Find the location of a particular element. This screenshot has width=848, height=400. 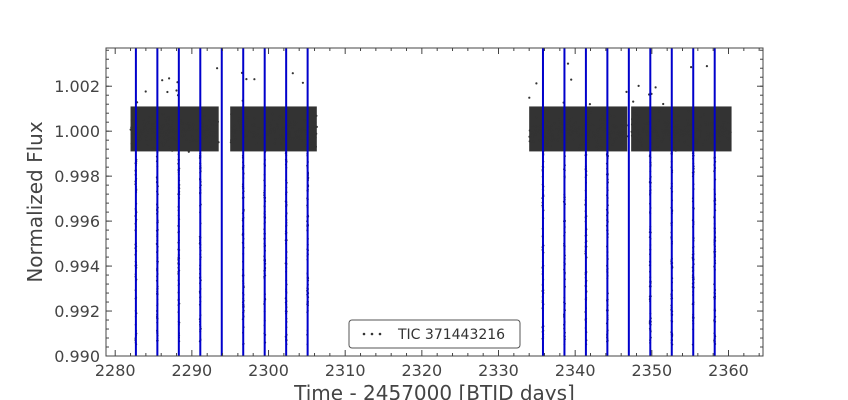

x-tick-label: 2330 is located at coordinates (498, 370).